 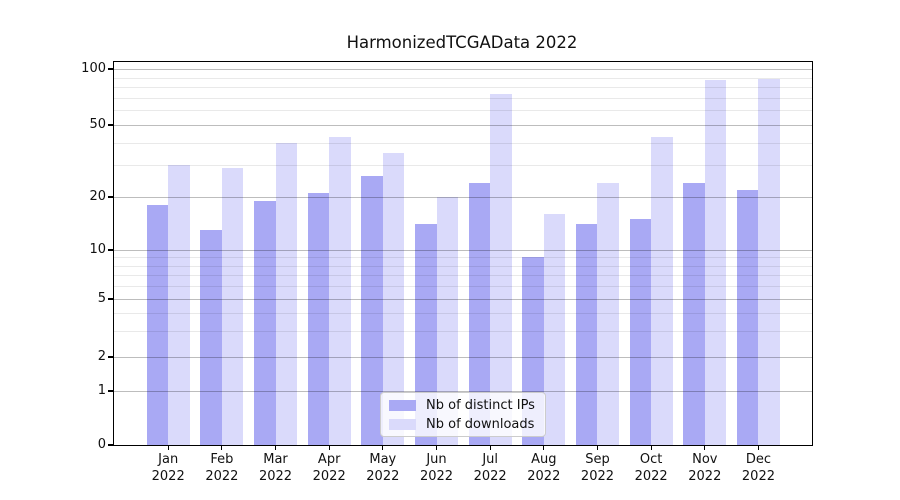 I want to click on bar-downloads-dec, so click(x=769, y=262).